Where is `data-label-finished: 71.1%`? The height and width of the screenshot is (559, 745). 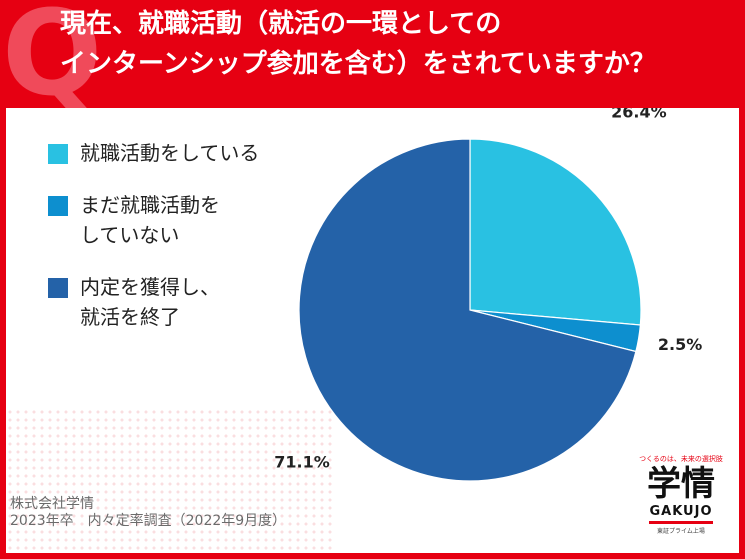
data-label-finished: 71.1% is located at coordinates (302, 462).